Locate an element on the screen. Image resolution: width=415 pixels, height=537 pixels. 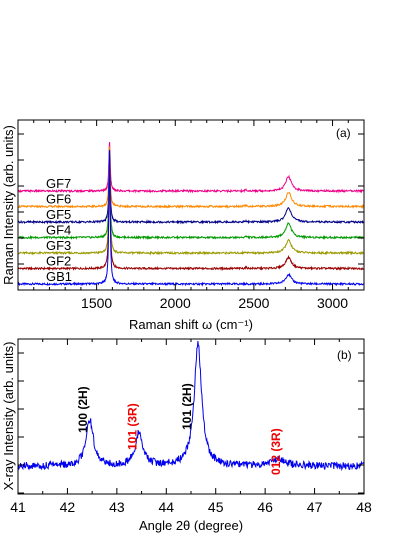
x-tick-label: 1500 is located at coordinates (96, 303).